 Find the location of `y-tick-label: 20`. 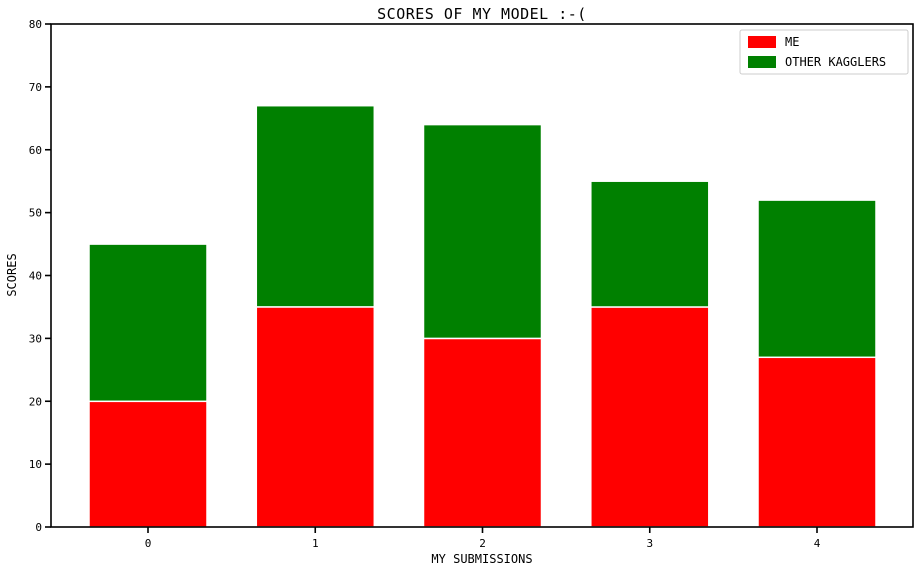

y-tick-label: 20 is located at coordinates (35, 401).